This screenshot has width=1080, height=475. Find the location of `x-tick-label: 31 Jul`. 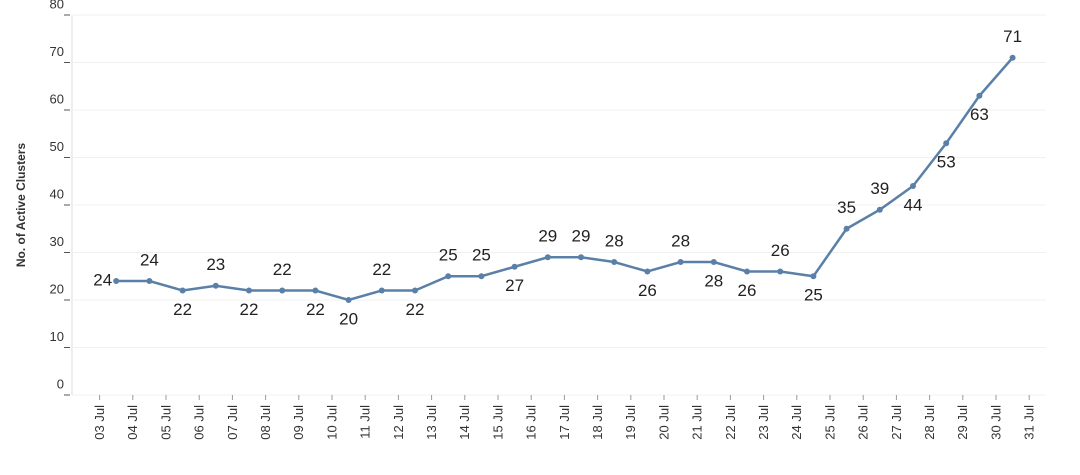

x-tick-label: 31 Jul is located at coordinates (1029, 422).